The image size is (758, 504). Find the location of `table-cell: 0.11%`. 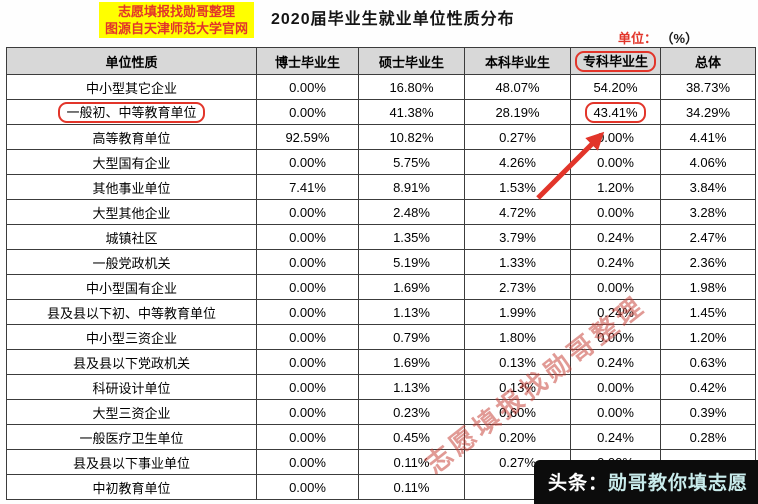

table-cell: 0.11% is located at coordinates (411, 487).